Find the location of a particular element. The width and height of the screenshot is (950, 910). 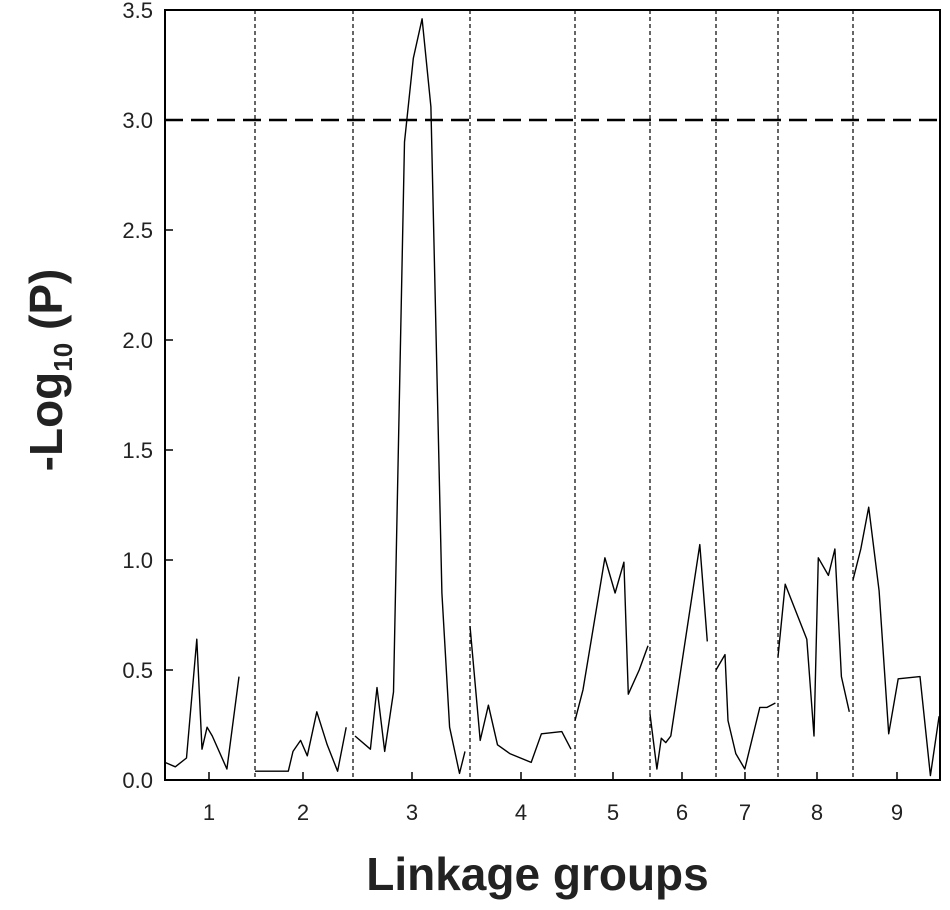

y-axis-title: -Log10 (P) is located at coordinates (49, 370).